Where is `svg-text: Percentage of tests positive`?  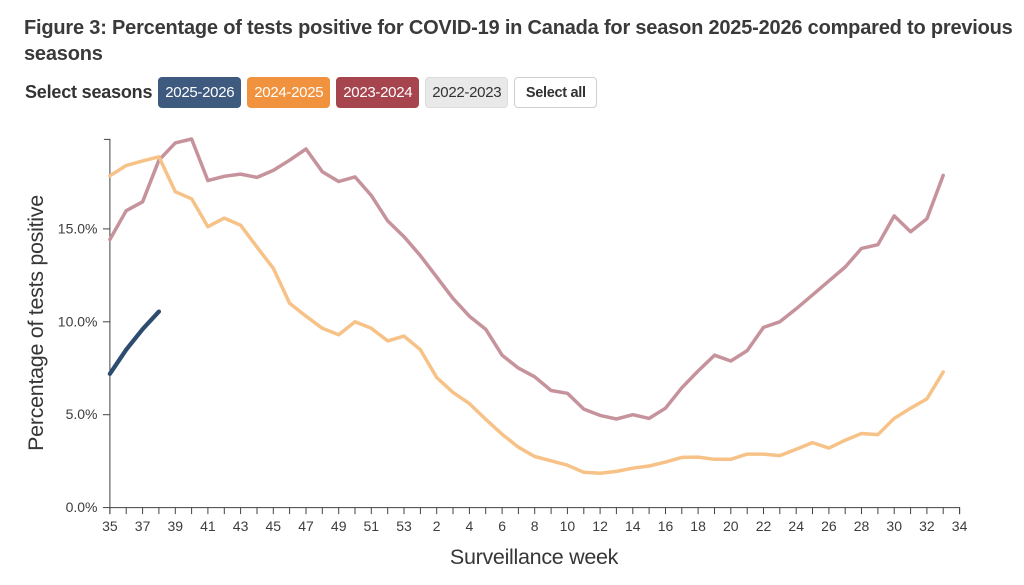 svg-text: Percentage of tests positive is located at coordinates (36, 323).